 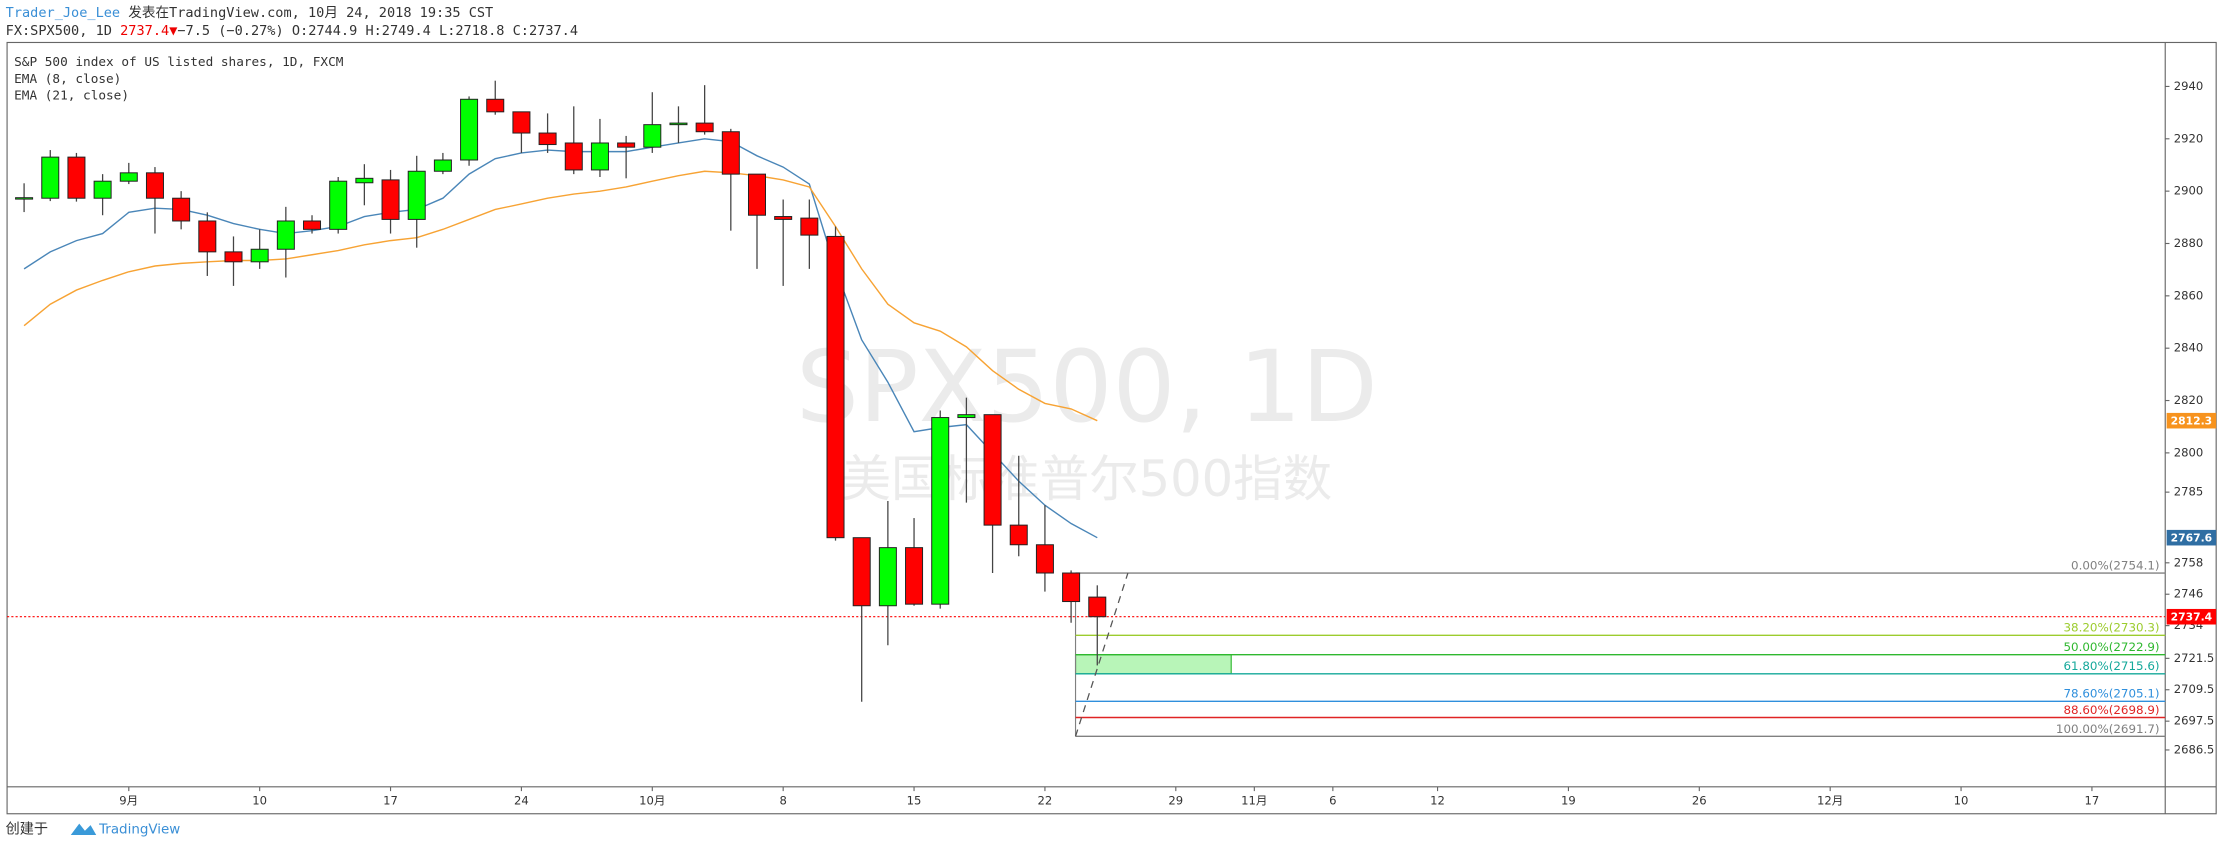 I want to click on price-tag-label: 2812.3, so click(x=2191, y=420).